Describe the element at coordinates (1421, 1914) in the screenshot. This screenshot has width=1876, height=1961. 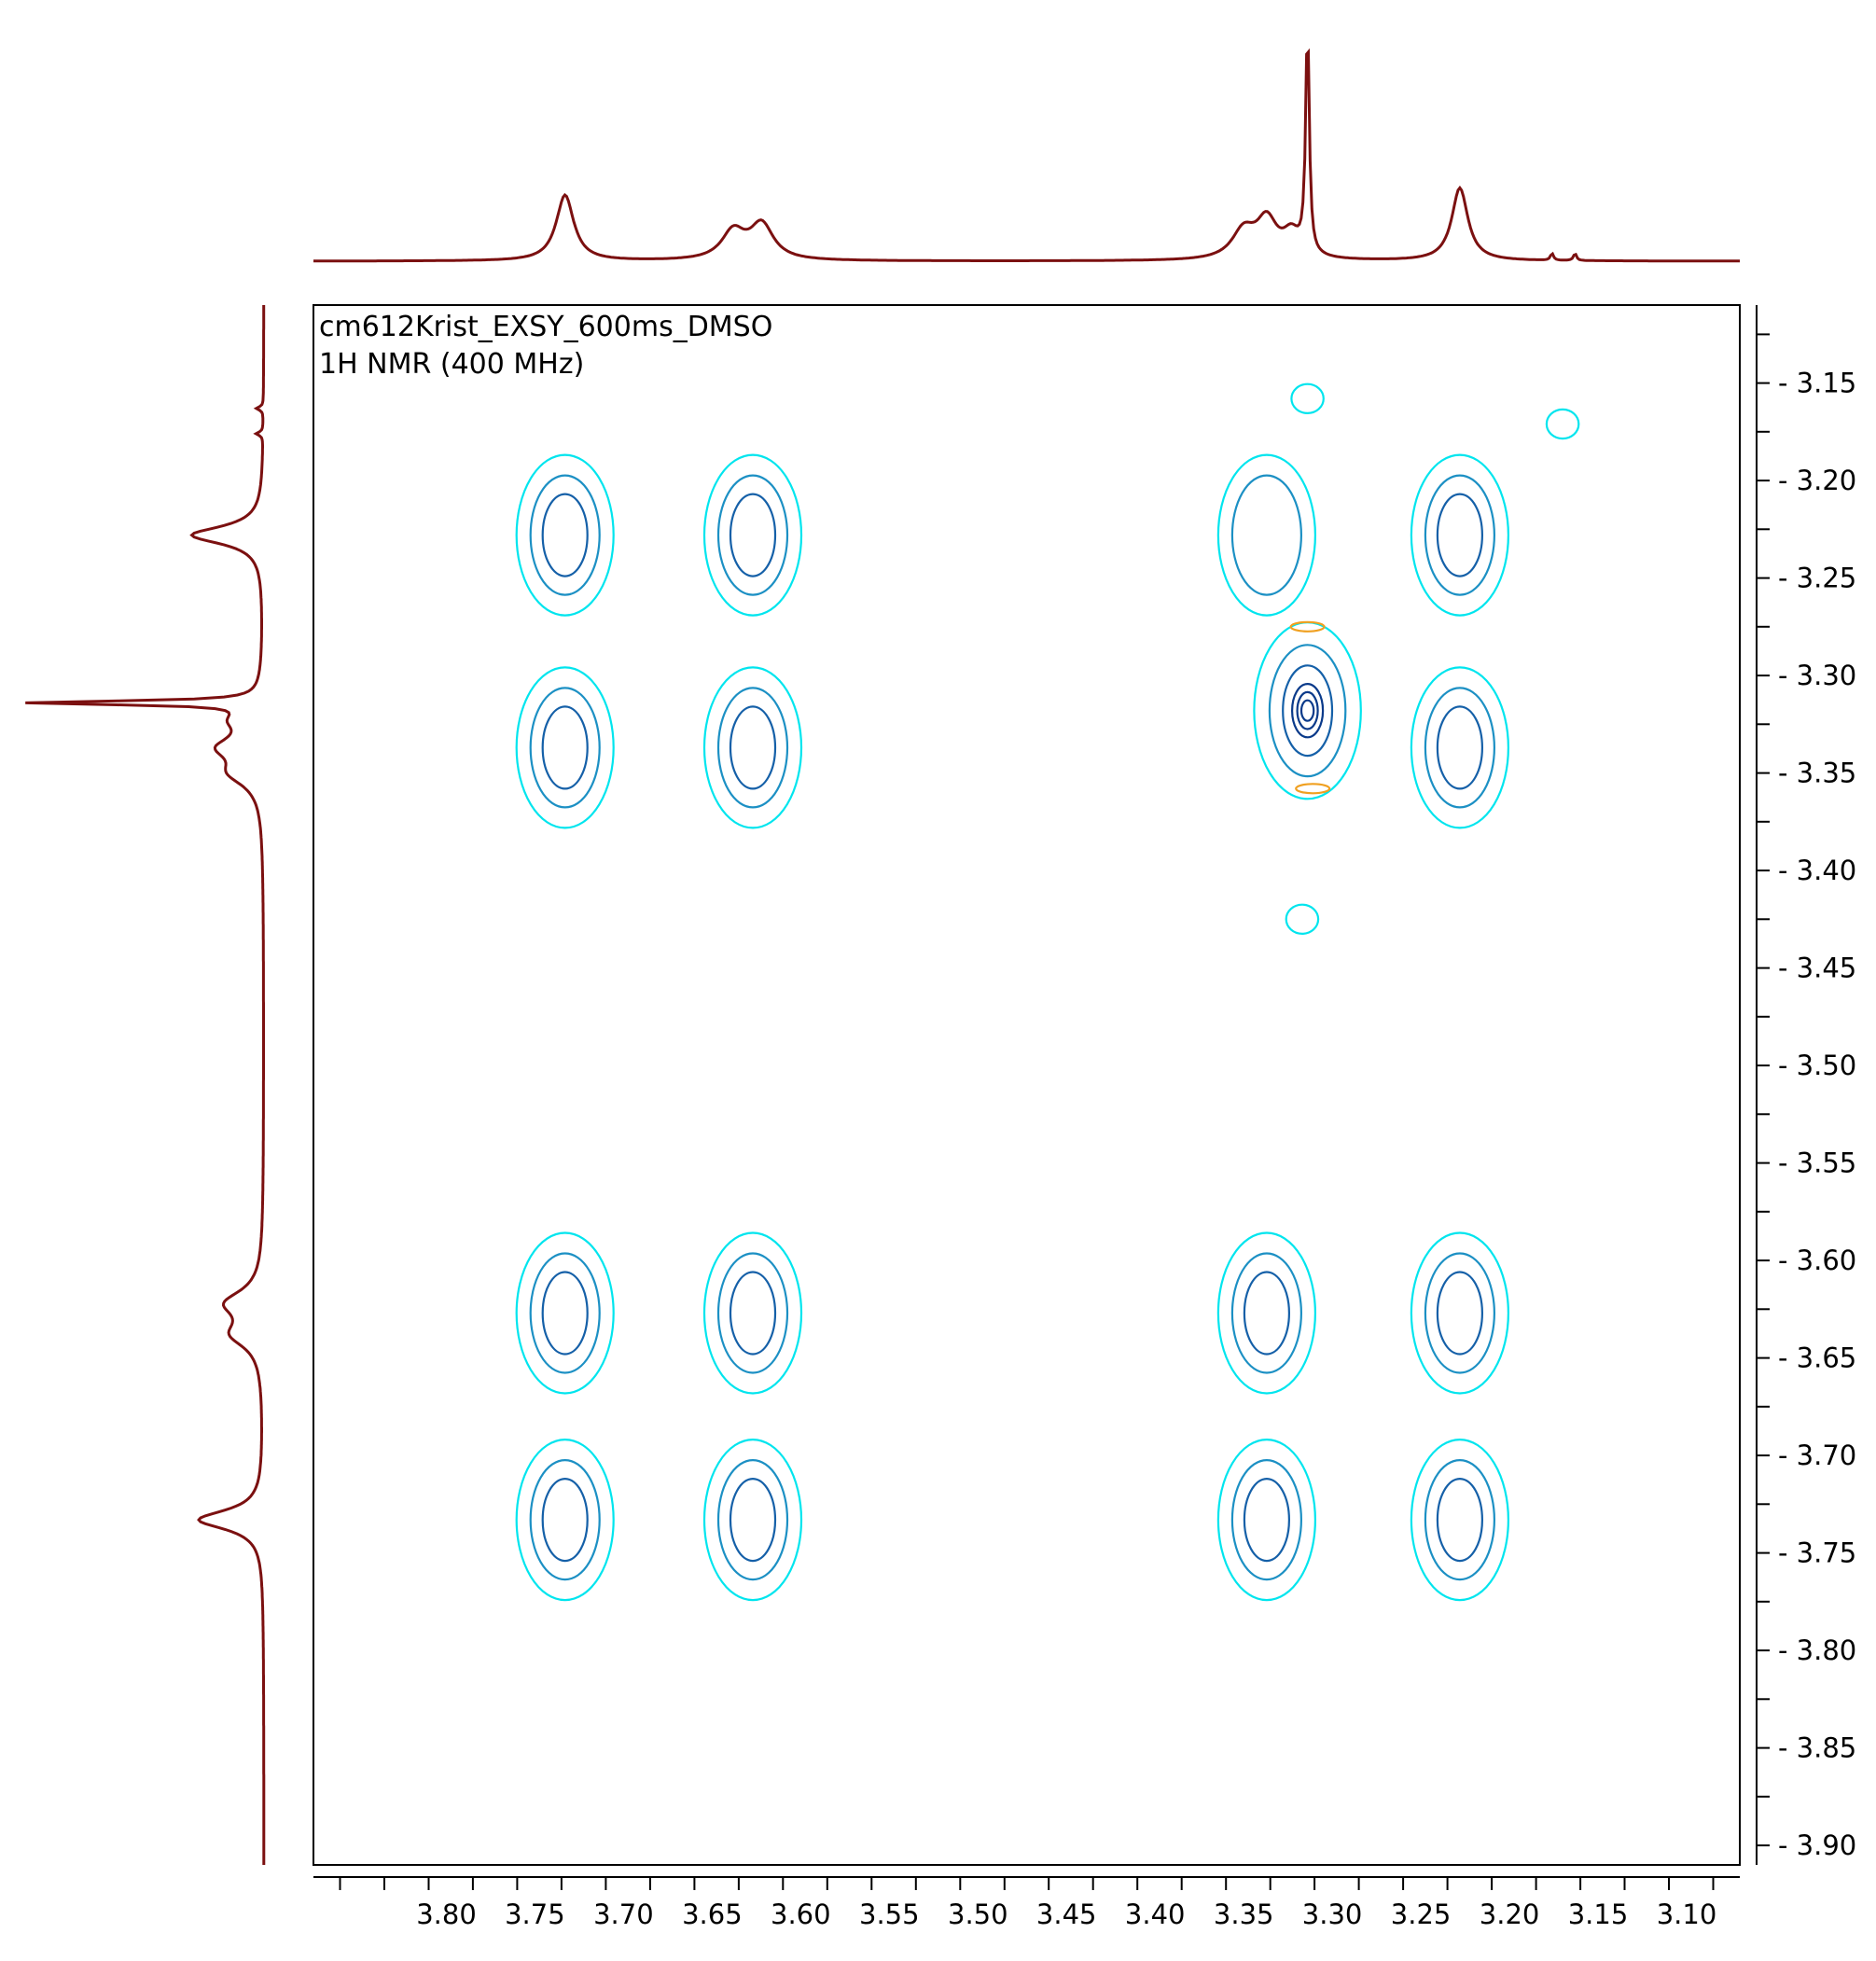
I see `x-tick-label: 3.25` at that location.